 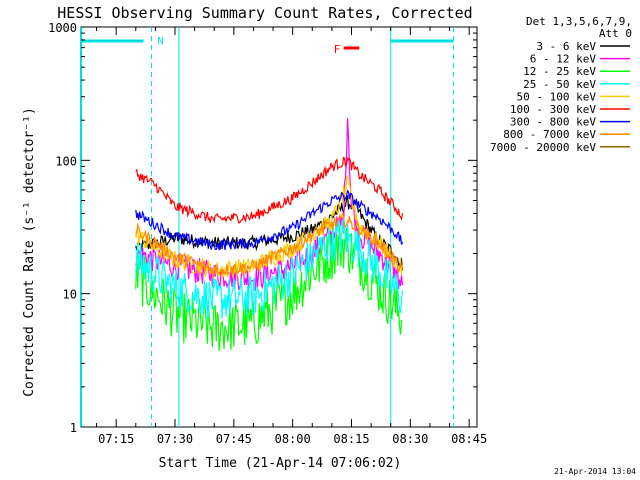 I want to click on x-tick-label: 08:30, so click(x=410, y=439).